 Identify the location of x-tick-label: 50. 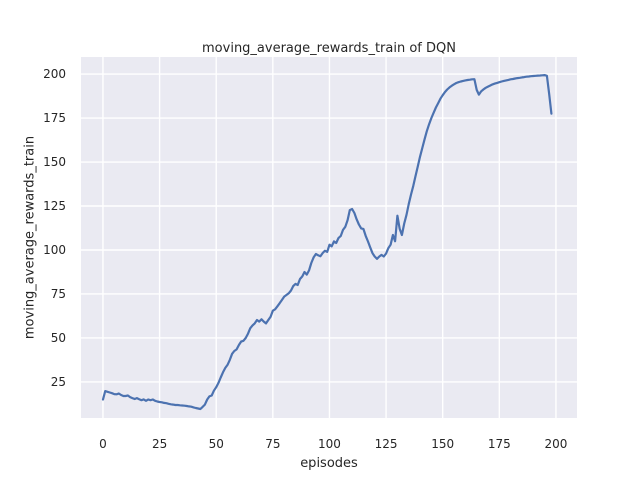
(216, 444).